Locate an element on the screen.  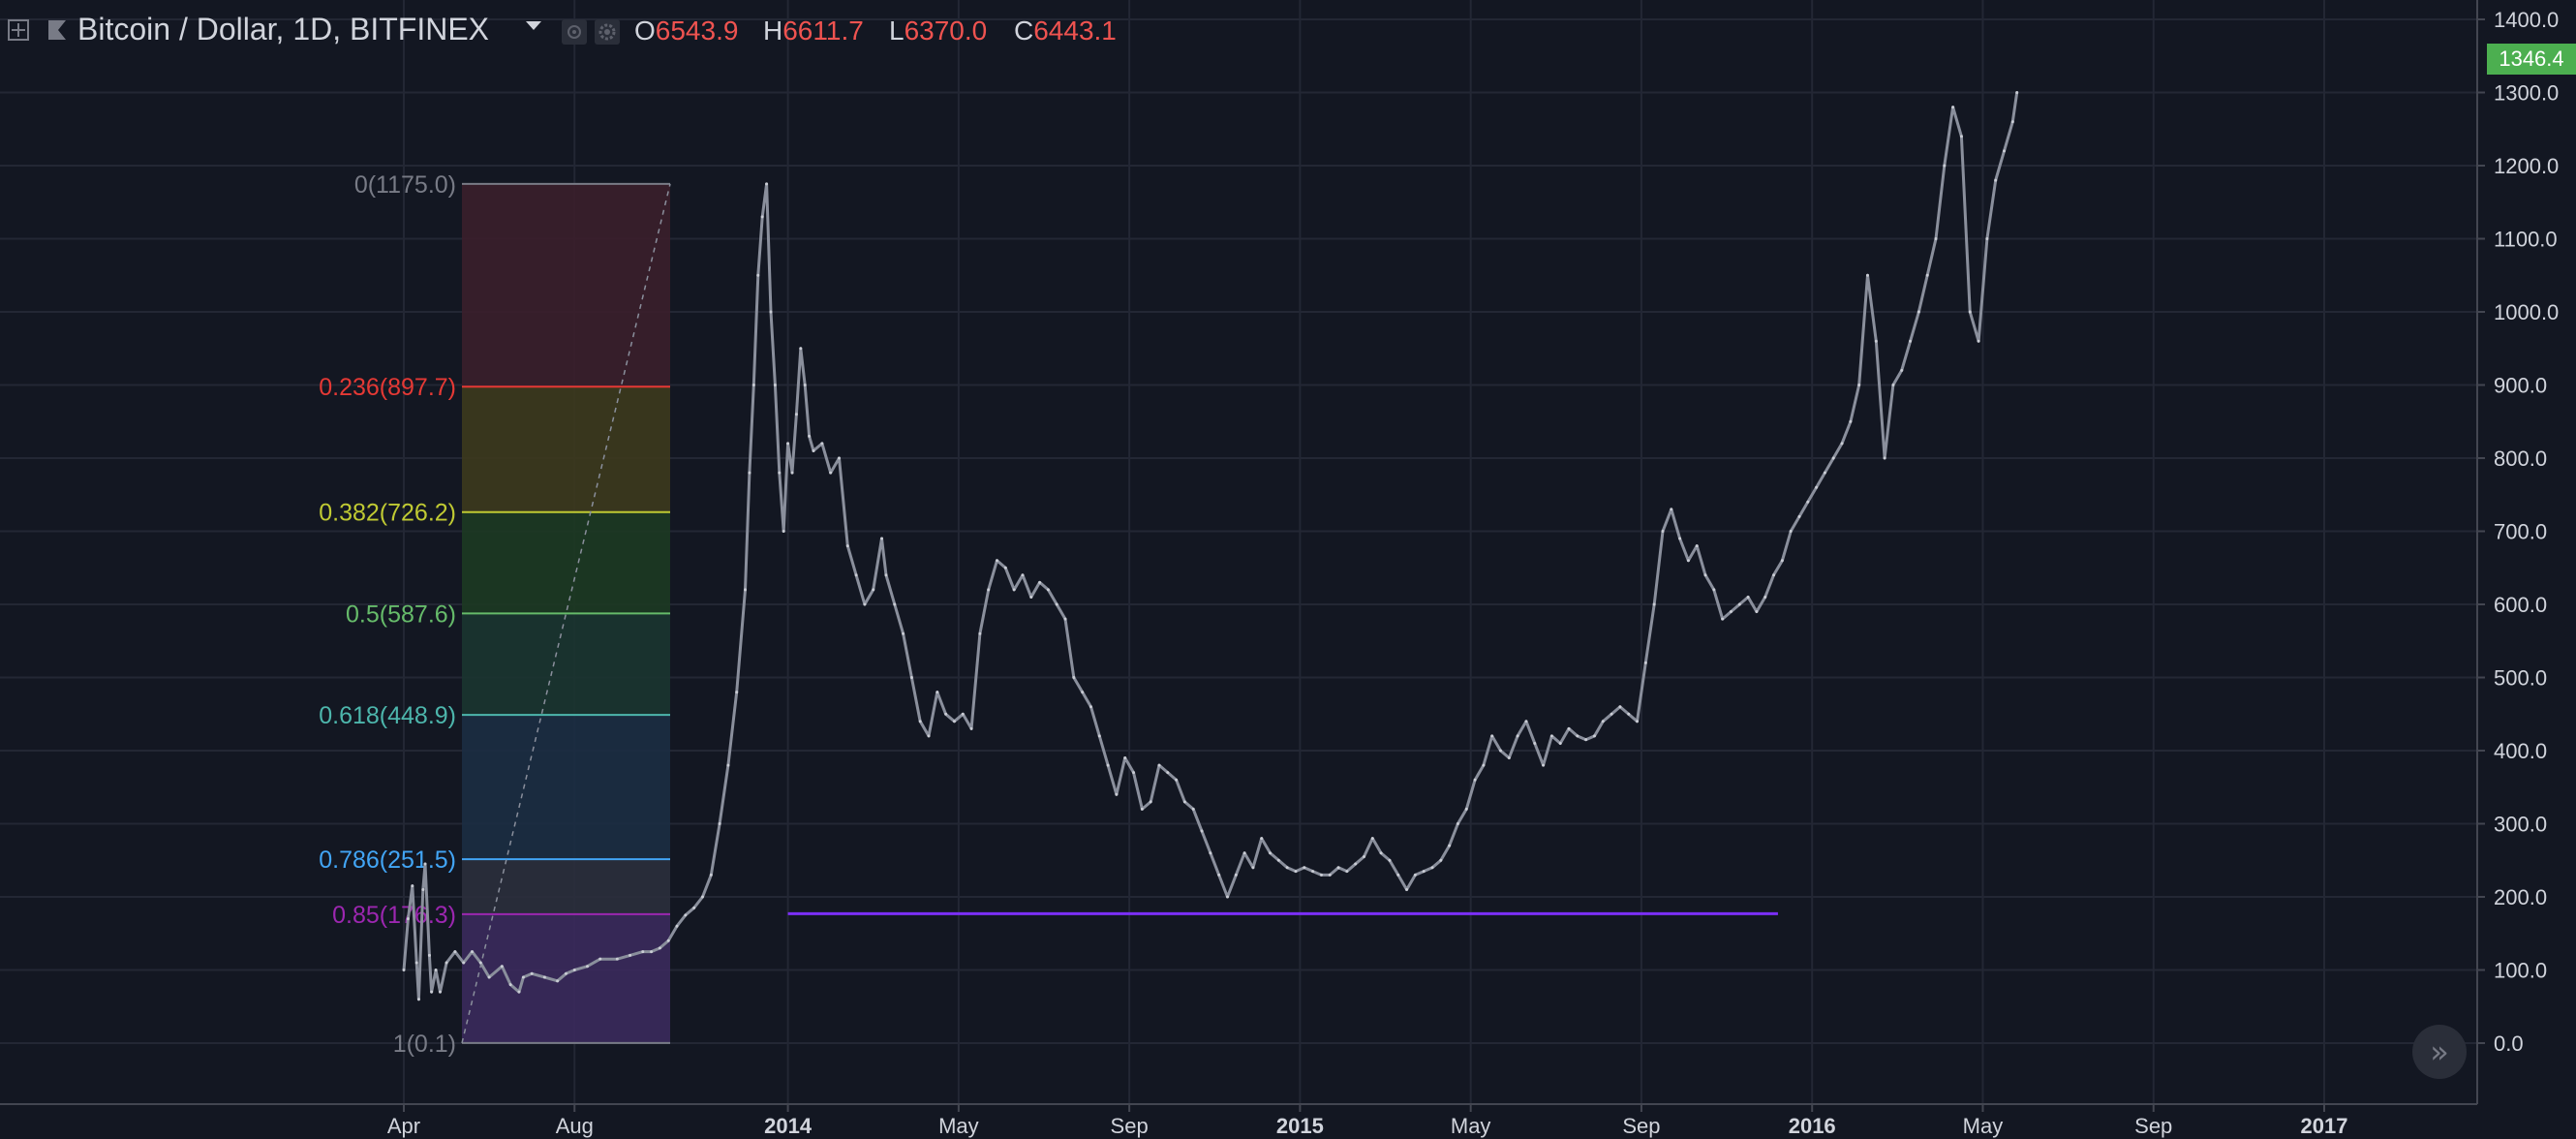
price-tick-label: 1100.0 is located at coordinates (2526, 240).